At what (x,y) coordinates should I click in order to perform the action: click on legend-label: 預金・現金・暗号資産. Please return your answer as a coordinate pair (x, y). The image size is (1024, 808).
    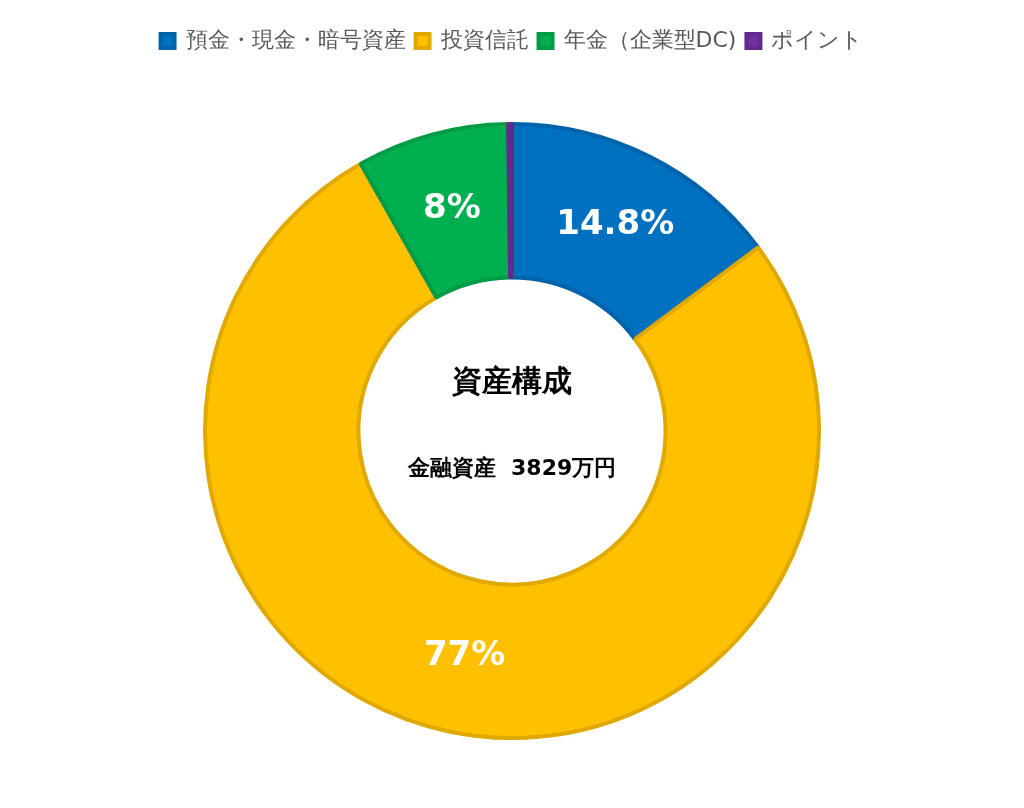
    Looking at the image, I should click on (295, 39).